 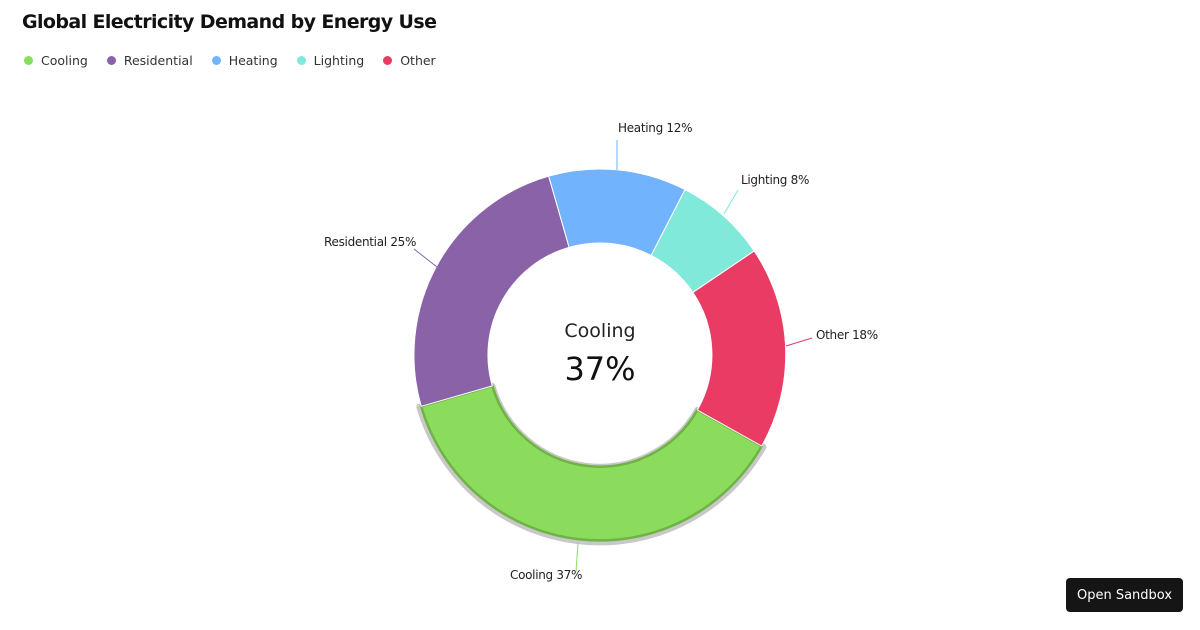 I want to click on label-heating: Heating 12%, so click(x=655, y=128).